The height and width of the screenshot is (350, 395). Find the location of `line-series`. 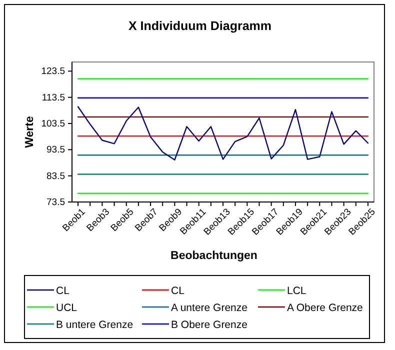

line-series is located at coordinates (223, 133).